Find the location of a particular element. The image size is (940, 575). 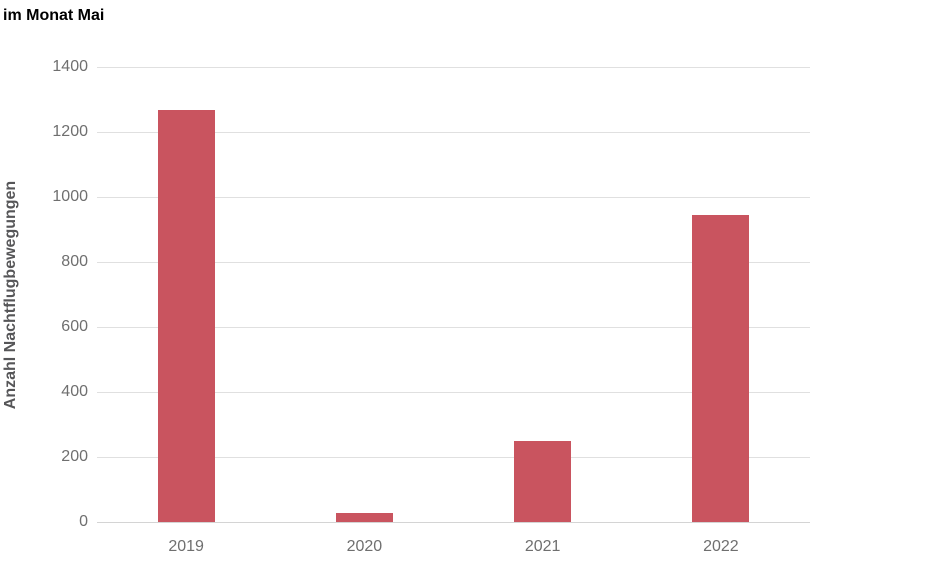

x-tick-label: 2019 is located at coordinates (186, 546).